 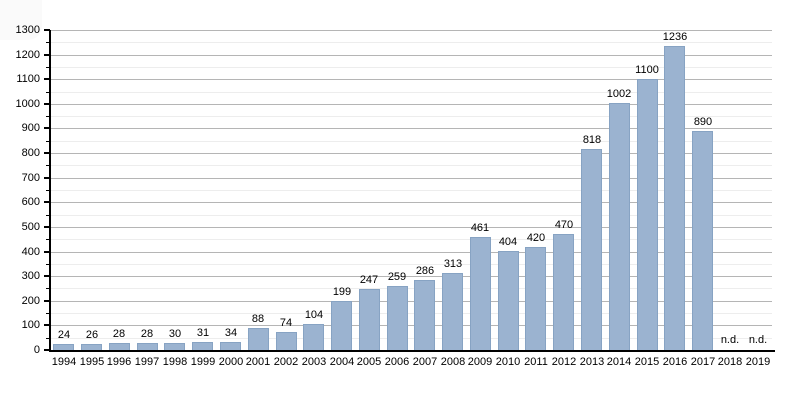 I want to click on bar-value-label: 1002, so click(x=619, y=94).